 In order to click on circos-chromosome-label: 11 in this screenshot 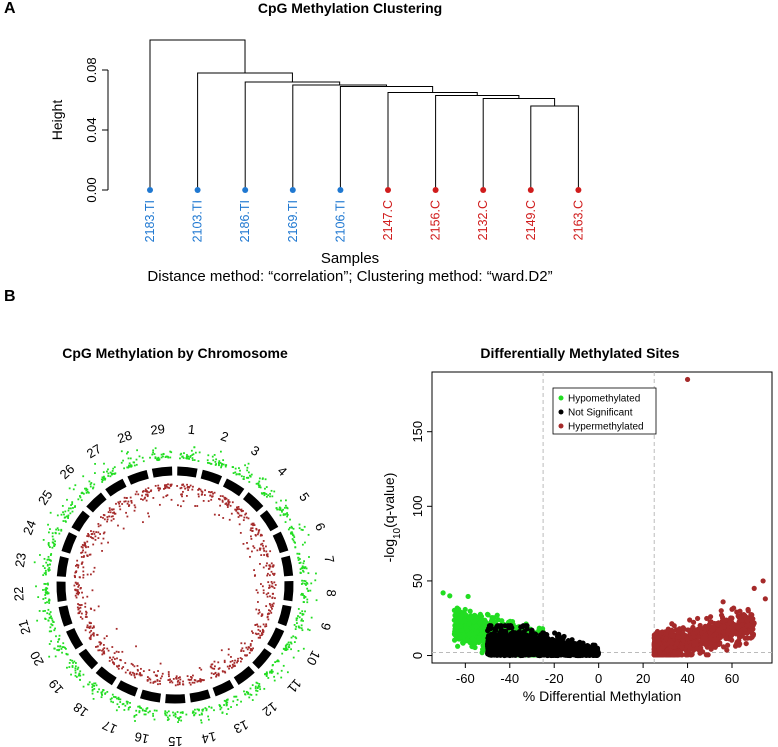, I will do `click(294, 686)`.